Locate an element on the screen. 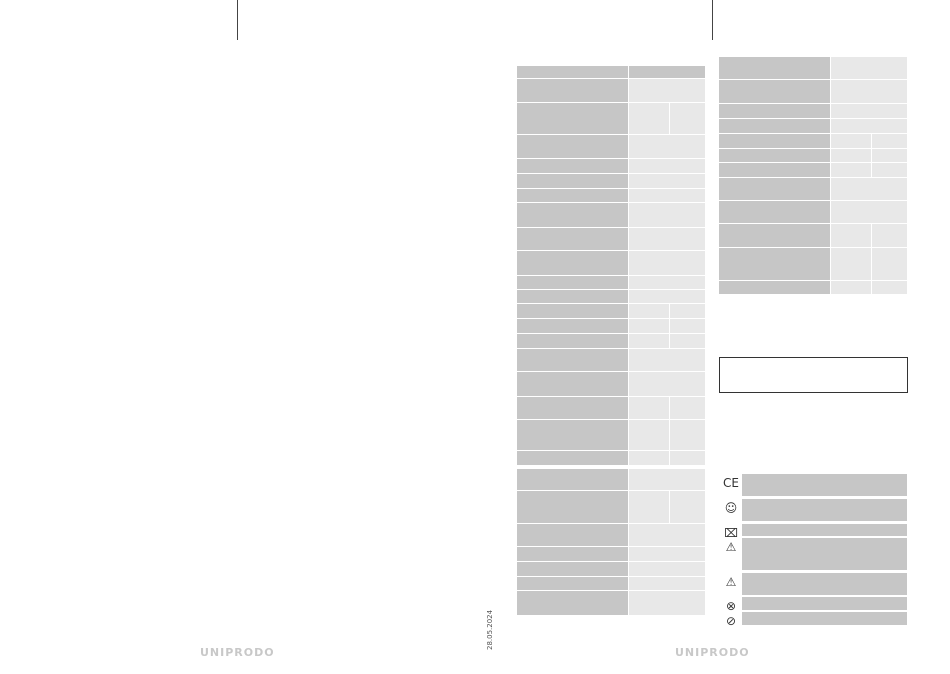 Image resolution: width=950 pixels, height=674 pixels. electric-warning-icon: ⚠ is located at coordinates (731, 582).